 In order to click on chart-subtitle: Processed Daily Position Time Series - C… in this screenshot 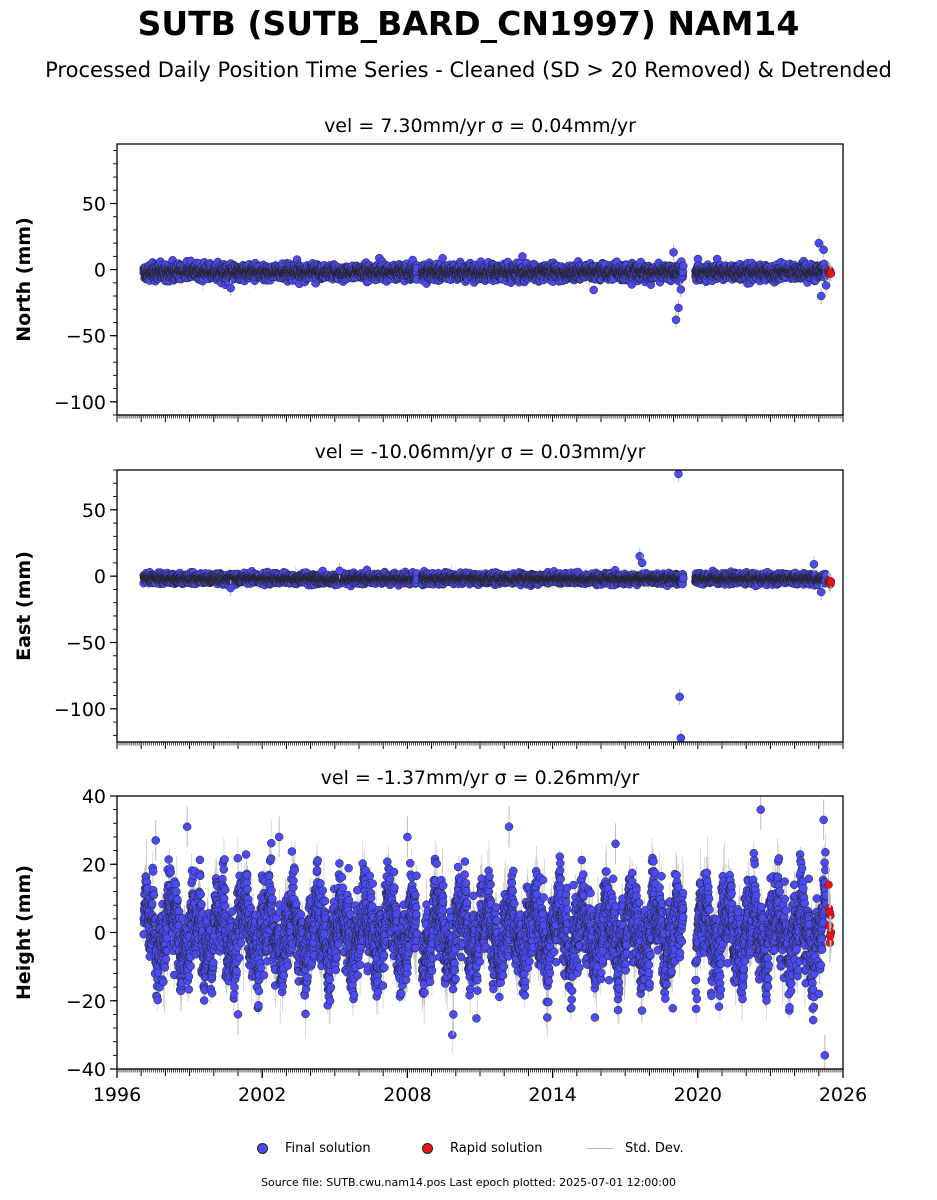, I will do `click(468, 70)`.